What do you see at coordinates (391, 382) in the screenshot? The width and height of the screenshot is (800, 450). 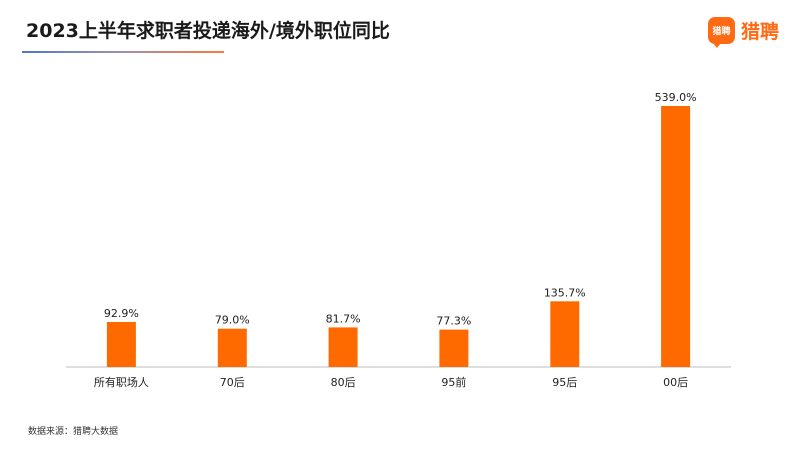 I see `tick-labels-group: 所有职场人 70后 80后 95前 95后 00后` at bounding box center [391, 382].